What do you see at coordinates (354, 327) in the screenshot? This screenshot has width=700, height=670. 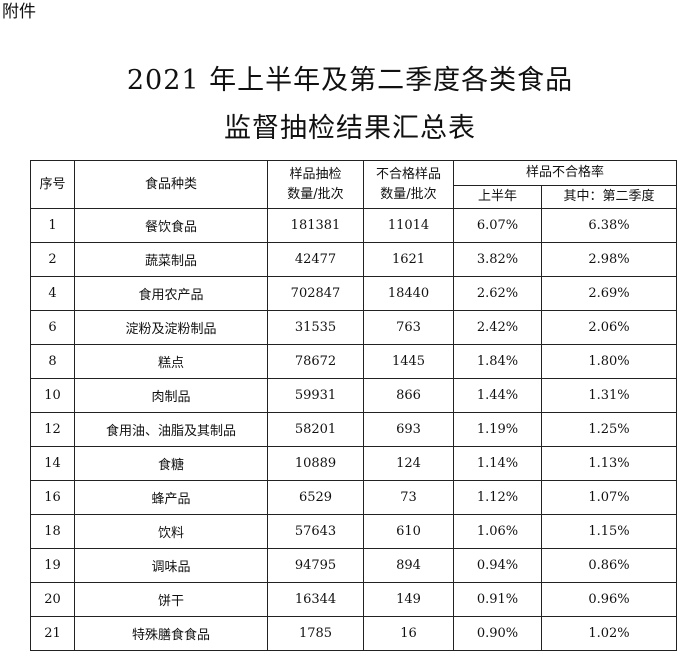 I see `table-row: 6 淀粉及淀粉制品 31535 763 2.42% 2.06%` at bounding box center [354, 327].